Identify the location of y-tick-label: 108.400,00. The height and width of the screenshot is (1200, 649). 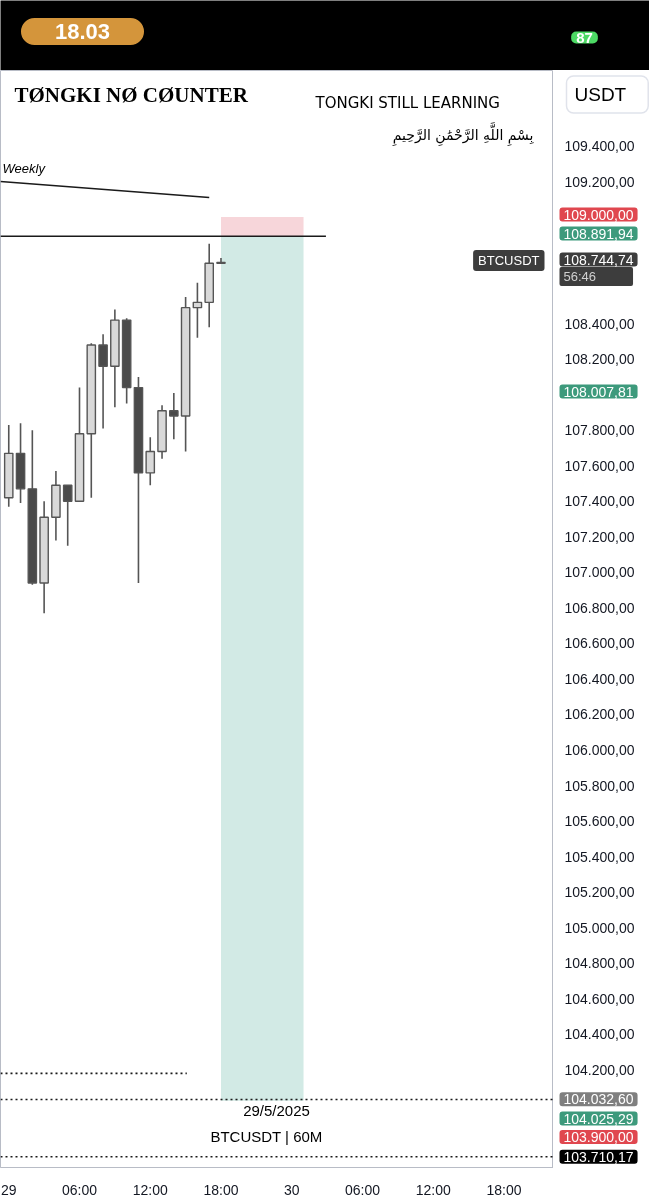
(599, 323).